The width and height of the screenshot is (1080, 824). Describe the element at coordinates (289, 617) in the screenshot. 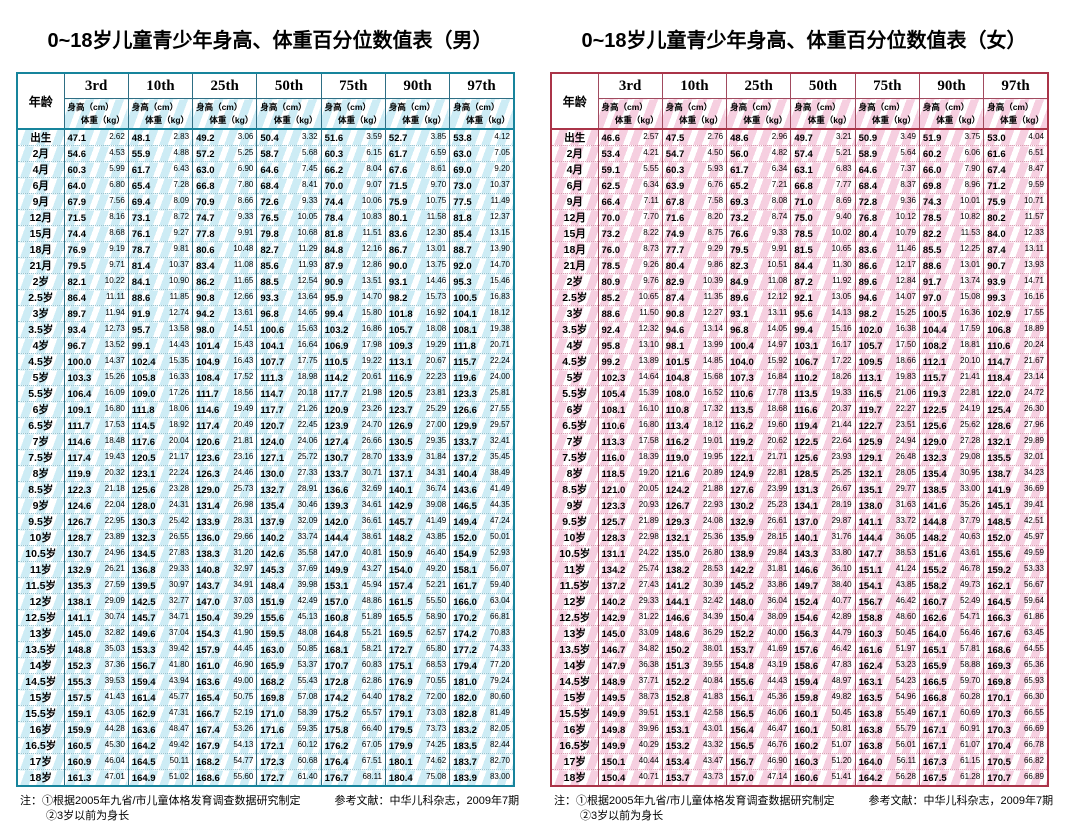

I see `data-cell: 155.6 45.13` at that location.